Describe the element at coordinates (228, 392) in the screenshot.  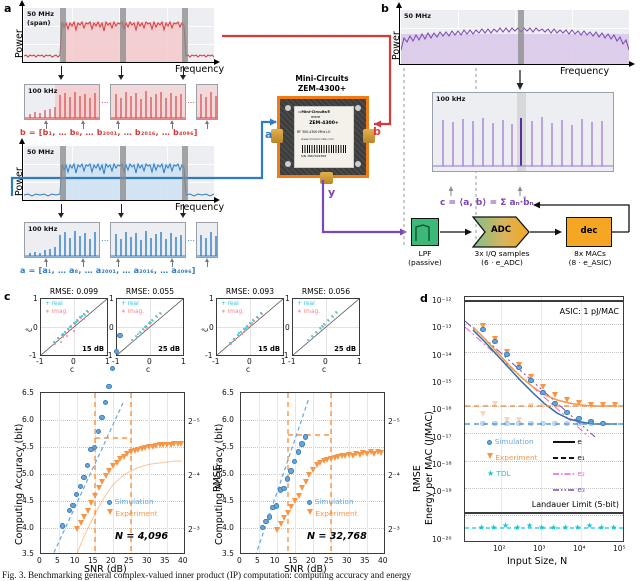
I see `chart-2-ytick-6: 6.5` at that location.